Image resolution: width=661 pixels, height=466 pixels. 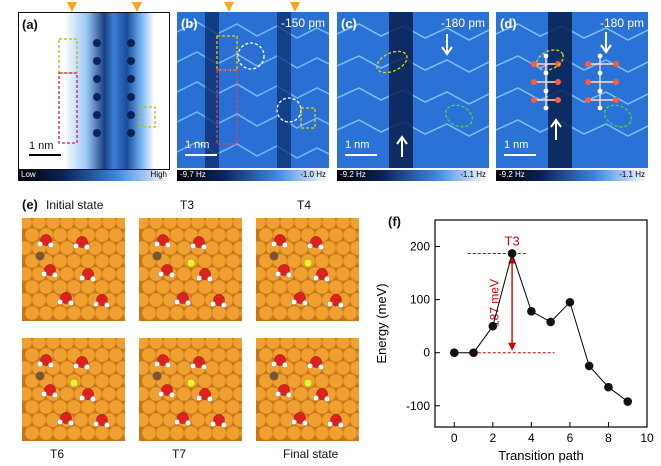 I want to click on barrier-label: 187 meV, so click(x=495, y=303).